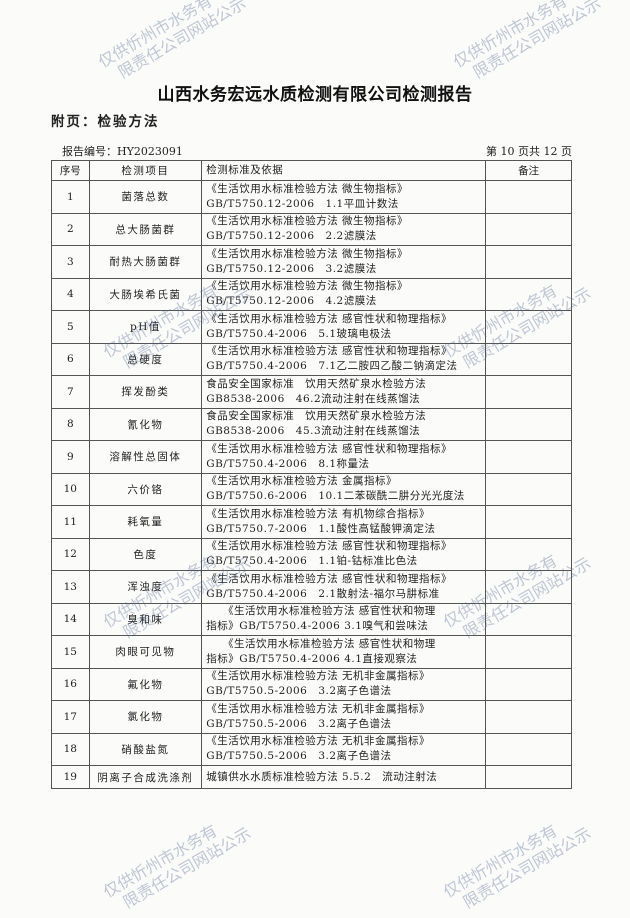 The image size is (630, 918). I want to click on standard-line-2: GB/T5750.4-2006 5.1玻璃电极法, so click(299, 333).